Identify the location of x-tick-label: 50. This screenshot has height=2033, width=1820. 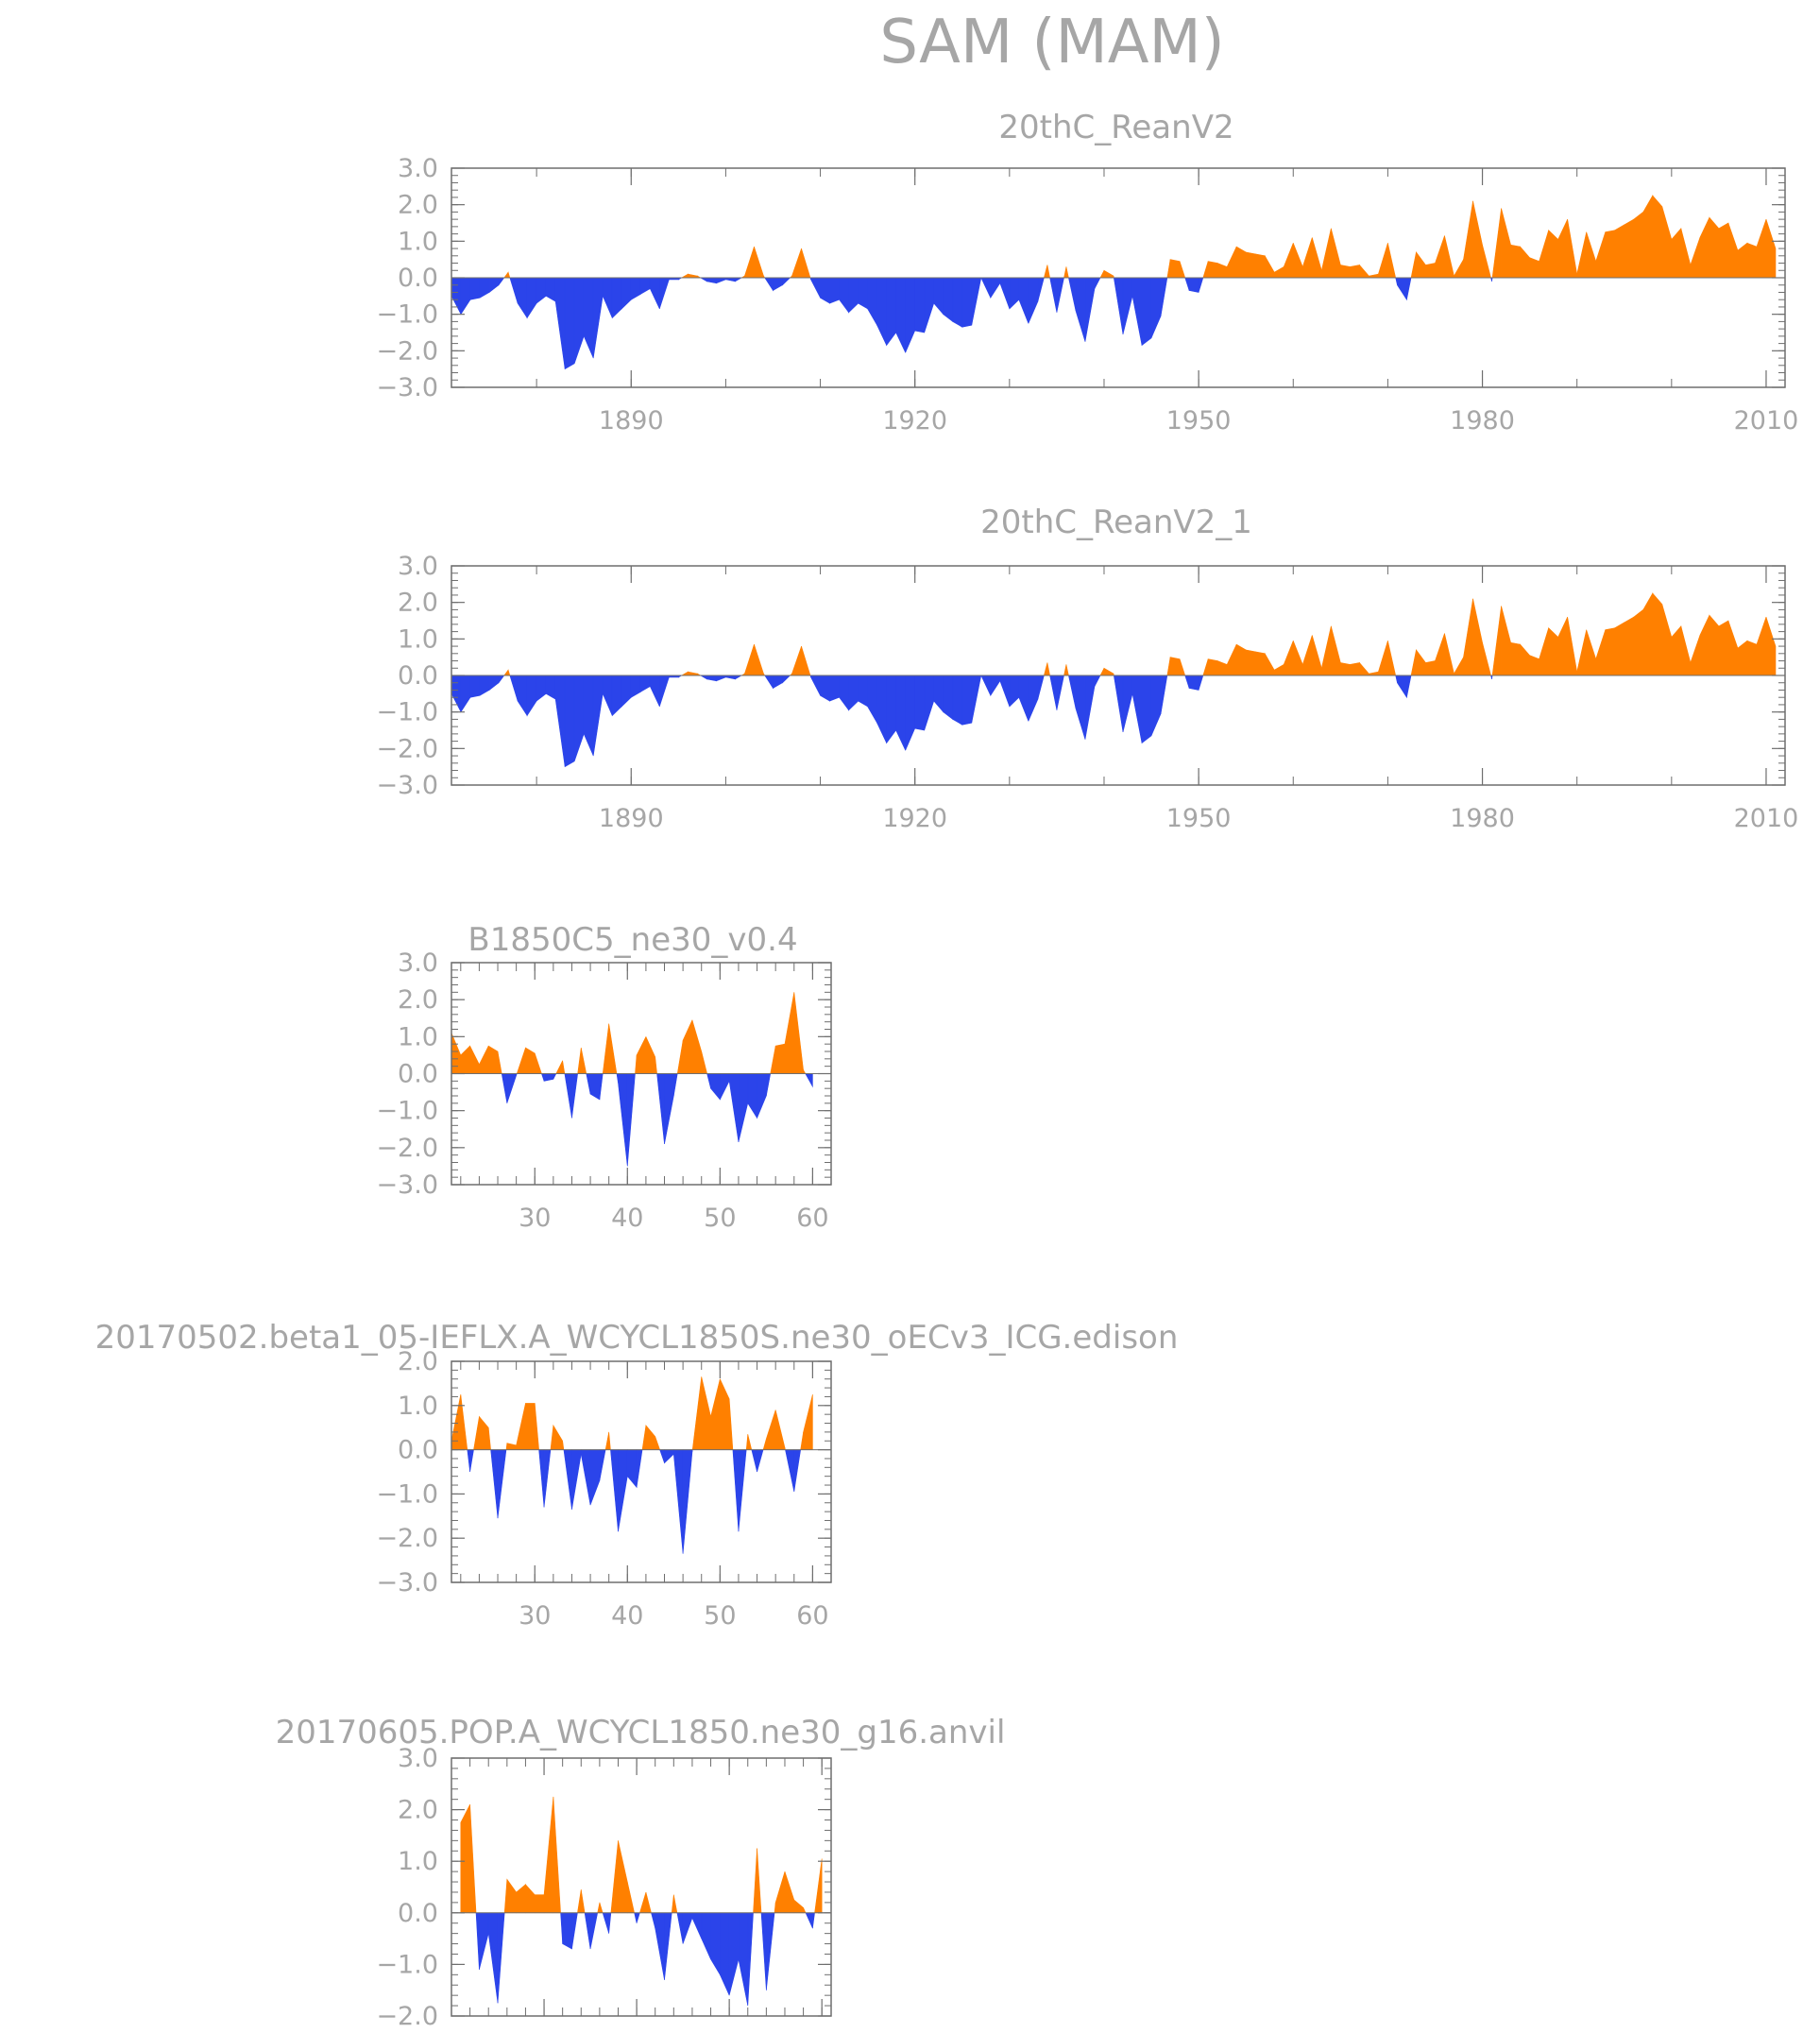
(720, 1616).